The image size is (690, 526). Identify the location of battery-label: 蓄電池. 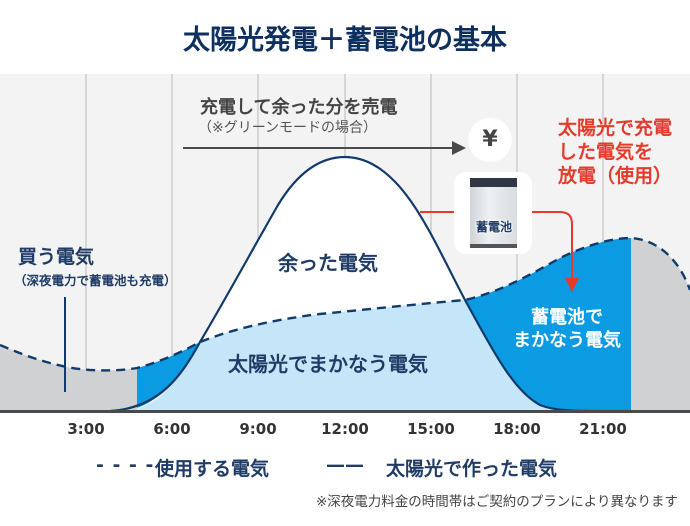
(493, 227).